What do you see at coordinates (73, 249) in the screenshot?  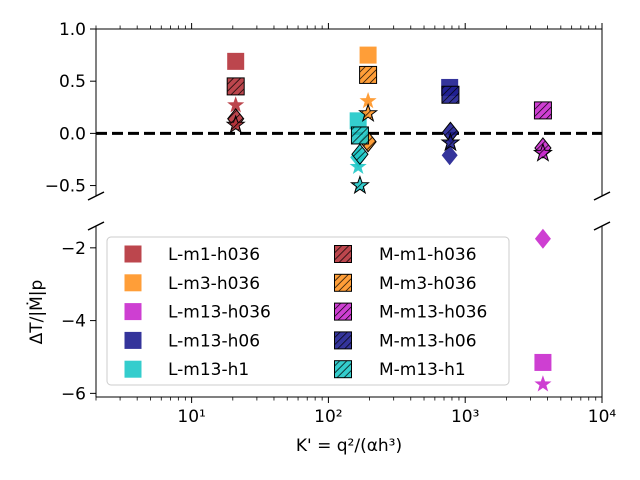 I see `y-tick-label: −2` at bounding box center [73, 249].